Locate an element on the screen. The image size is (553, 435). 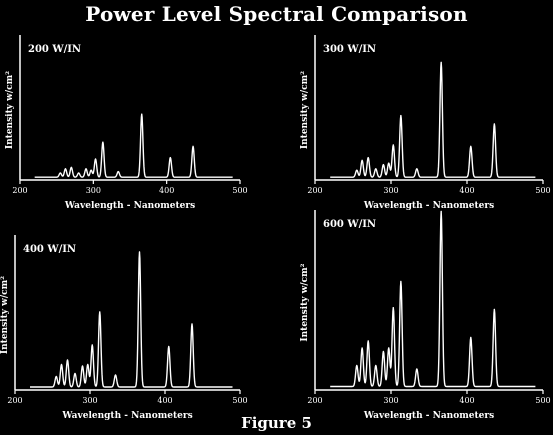
panel-title: 300 W/IN is located at coordinates (349, 49).